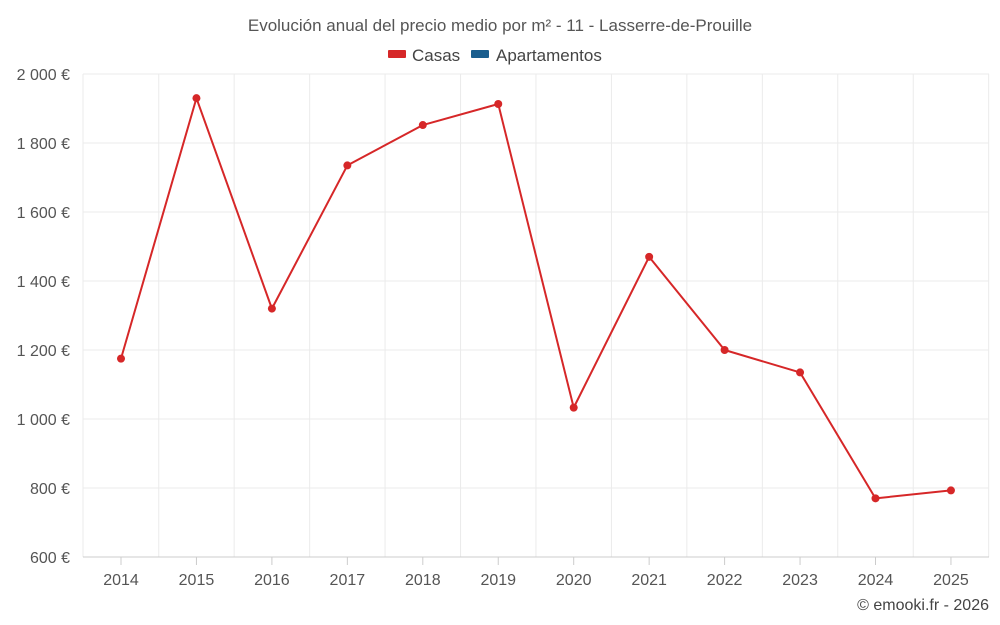 The height and width of the screenshot is (625, 1000). I want to click on x-tick-label: 2017, so click(348, 580).